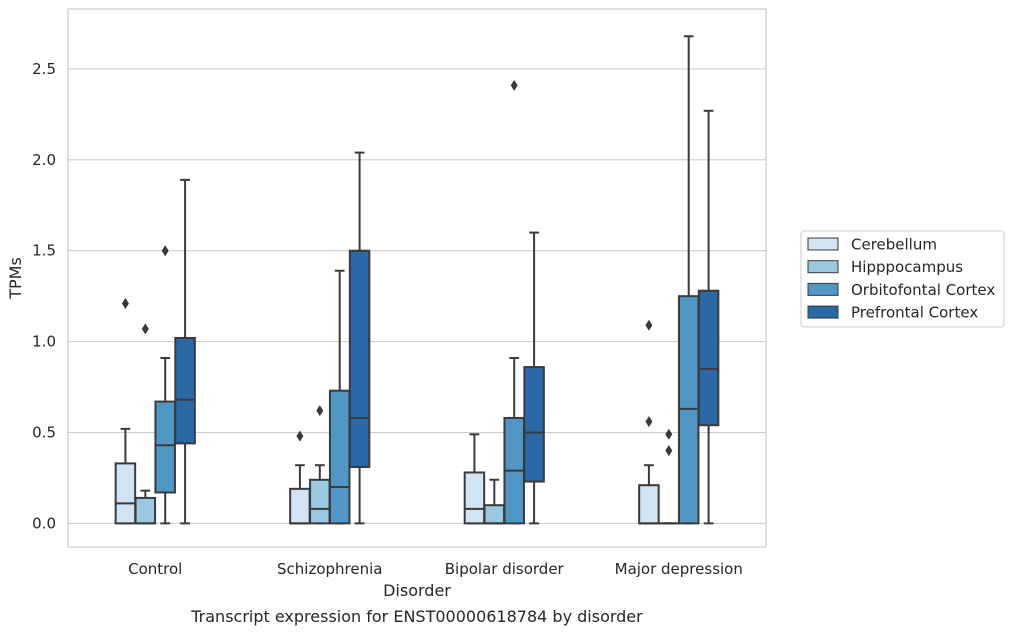 The image size is (1014, 634). Describe the element at coordinates (923, 290) in the screenshot. I see `legend-label: Orbitofontal Cortex` at that location.